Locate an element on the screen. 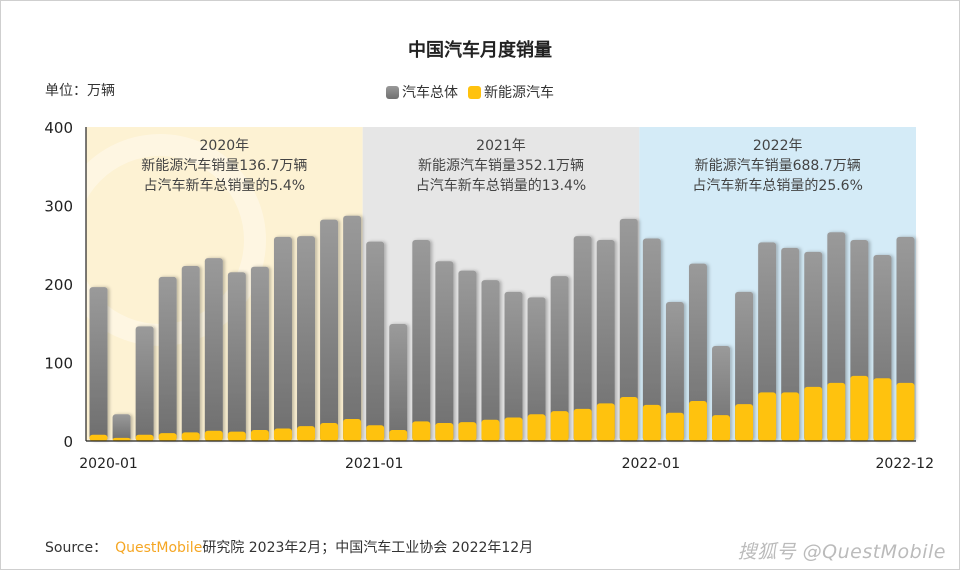 This screenshot has width=960, height=570. y-tick-label: 400 is located at coordinates (58, 128).